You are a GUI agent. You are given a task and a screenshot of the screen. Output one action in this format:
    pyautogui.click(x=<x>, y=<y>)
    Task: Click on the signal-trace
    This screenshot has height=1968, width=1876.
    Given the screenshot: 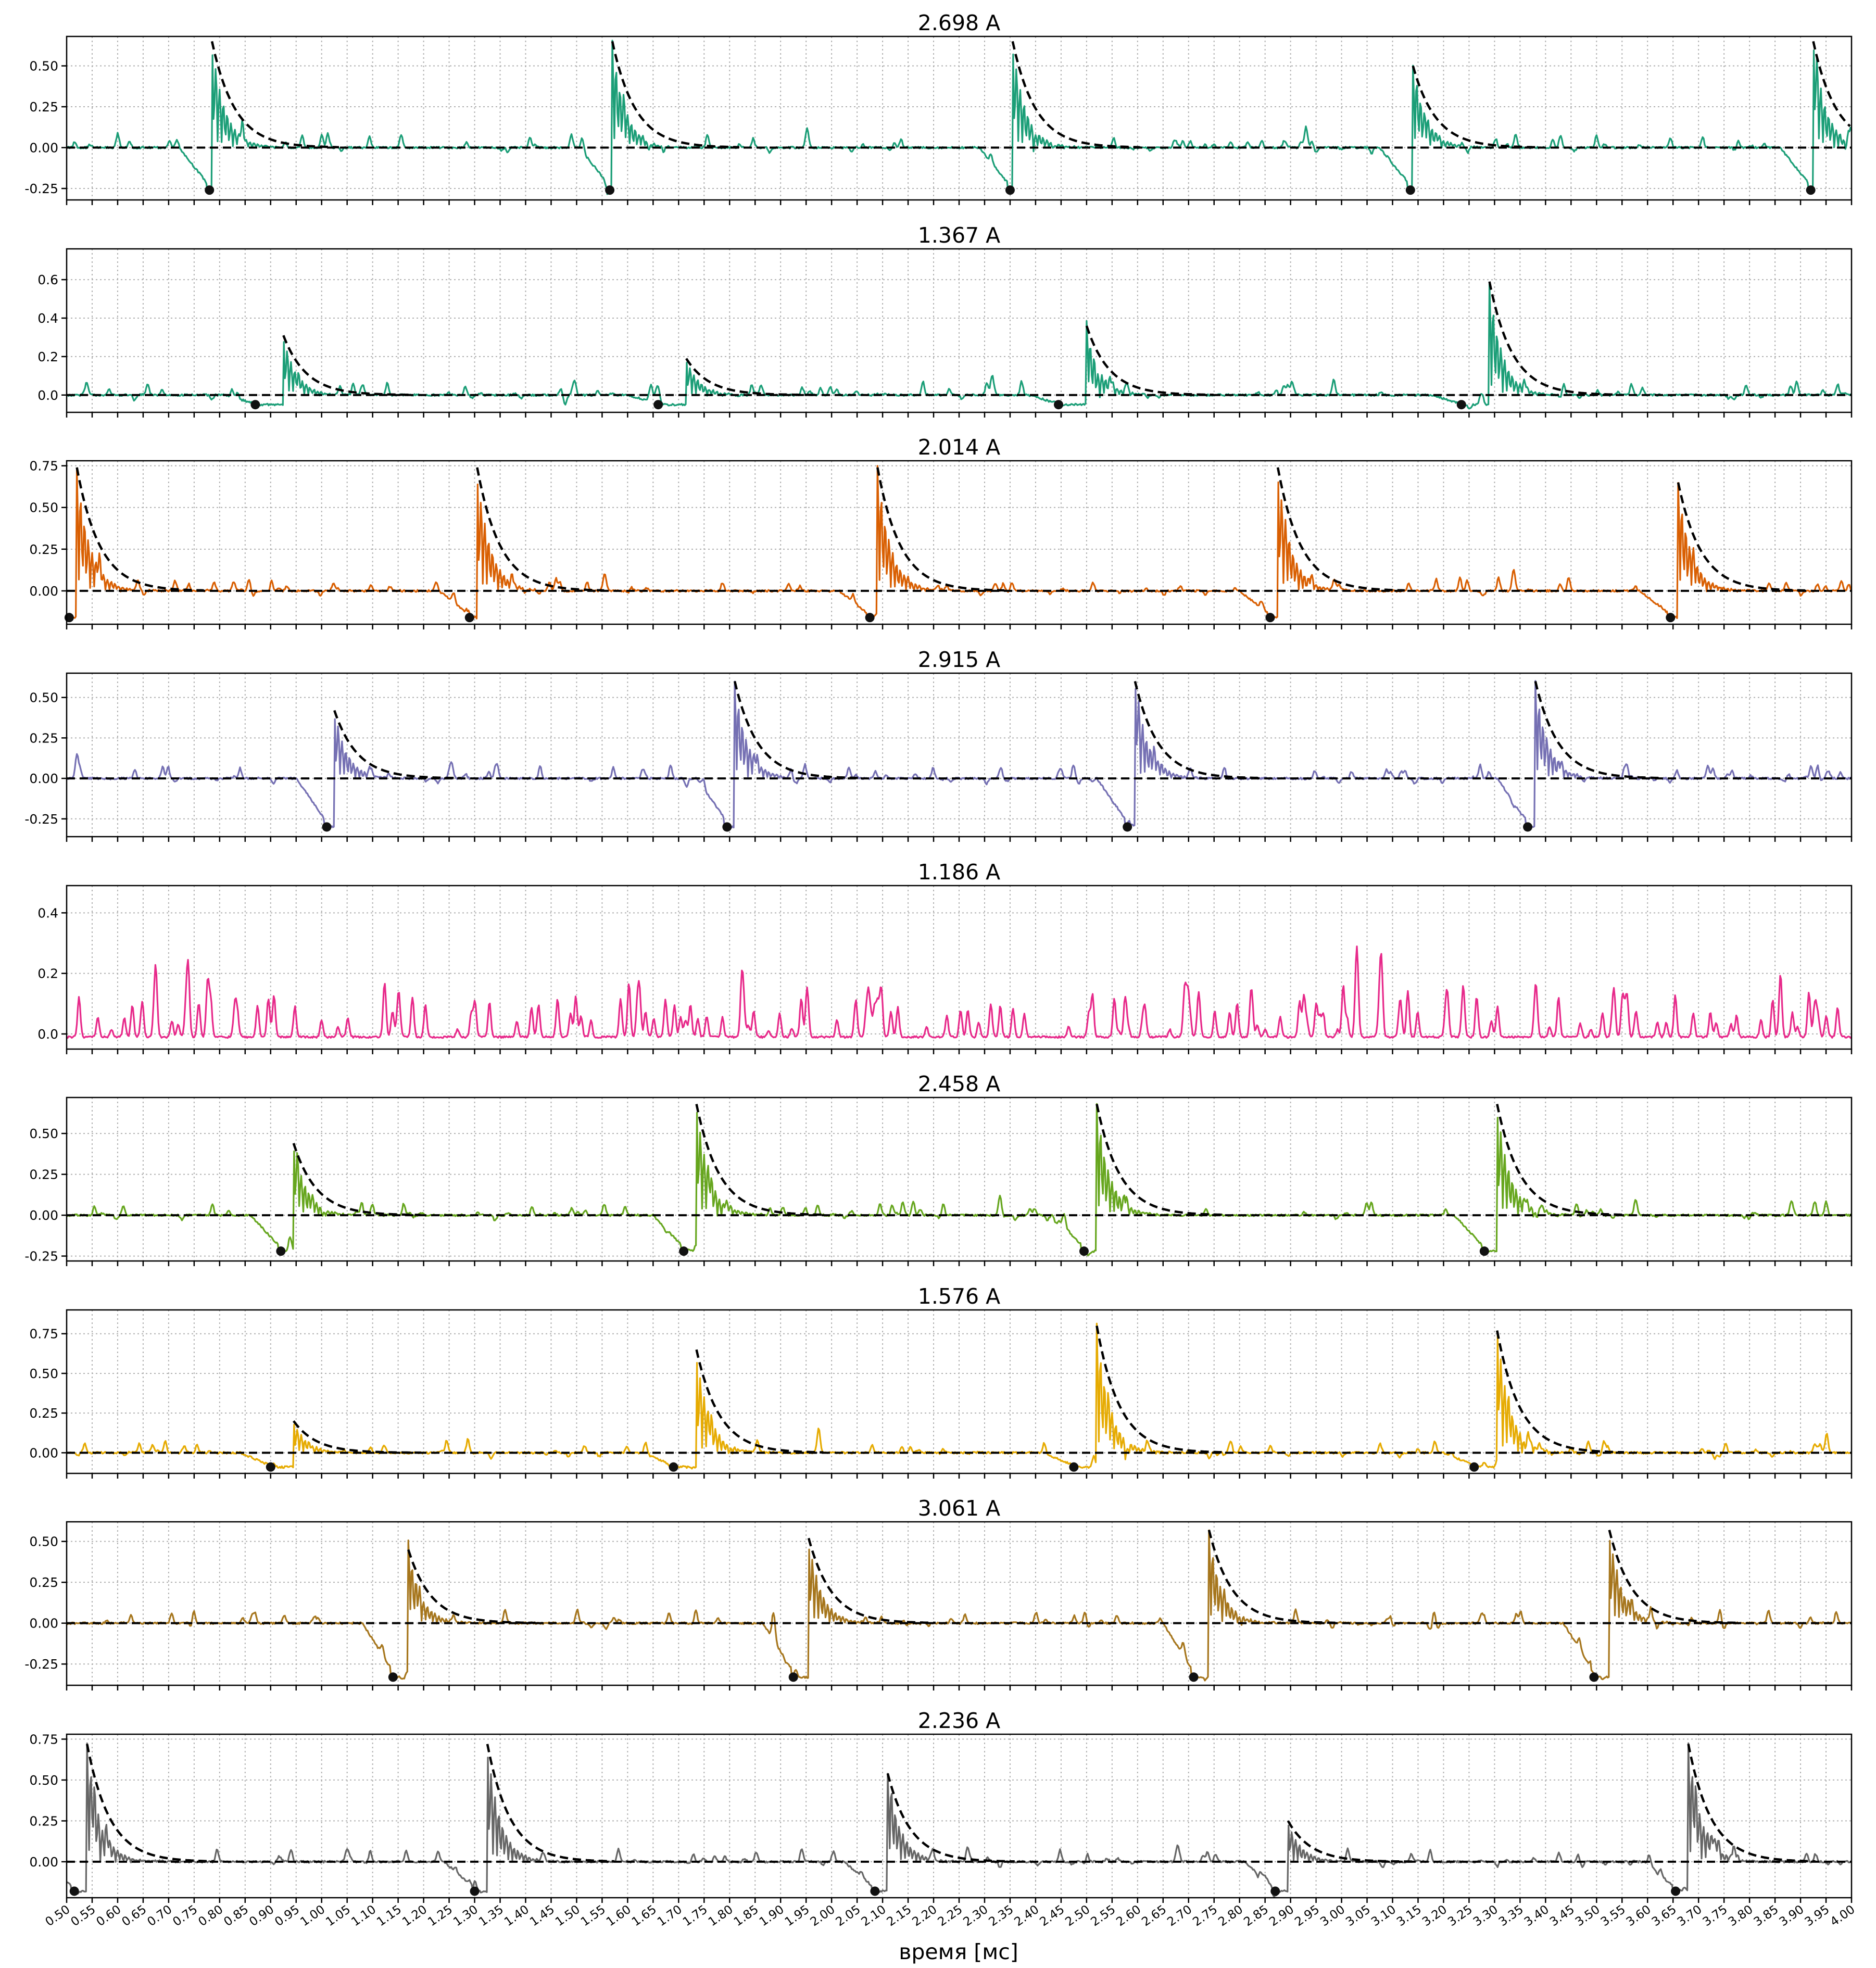 What is the action you would take?
    pyautogui.click(x=959, y=992)
    